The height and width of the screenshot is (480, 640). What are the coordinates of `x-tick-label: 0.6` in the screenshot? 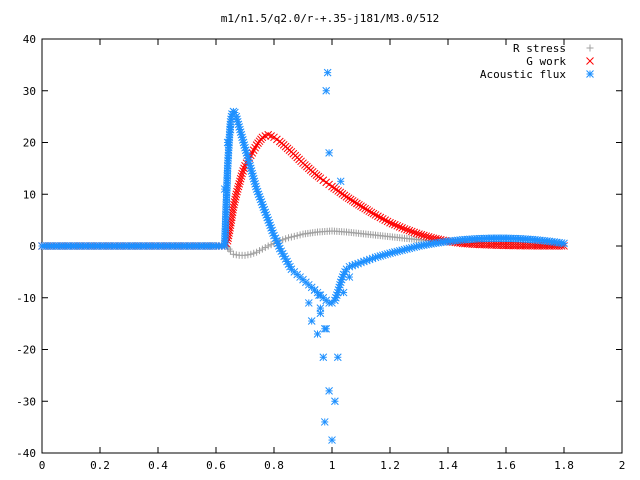 It's located at (216, 465).